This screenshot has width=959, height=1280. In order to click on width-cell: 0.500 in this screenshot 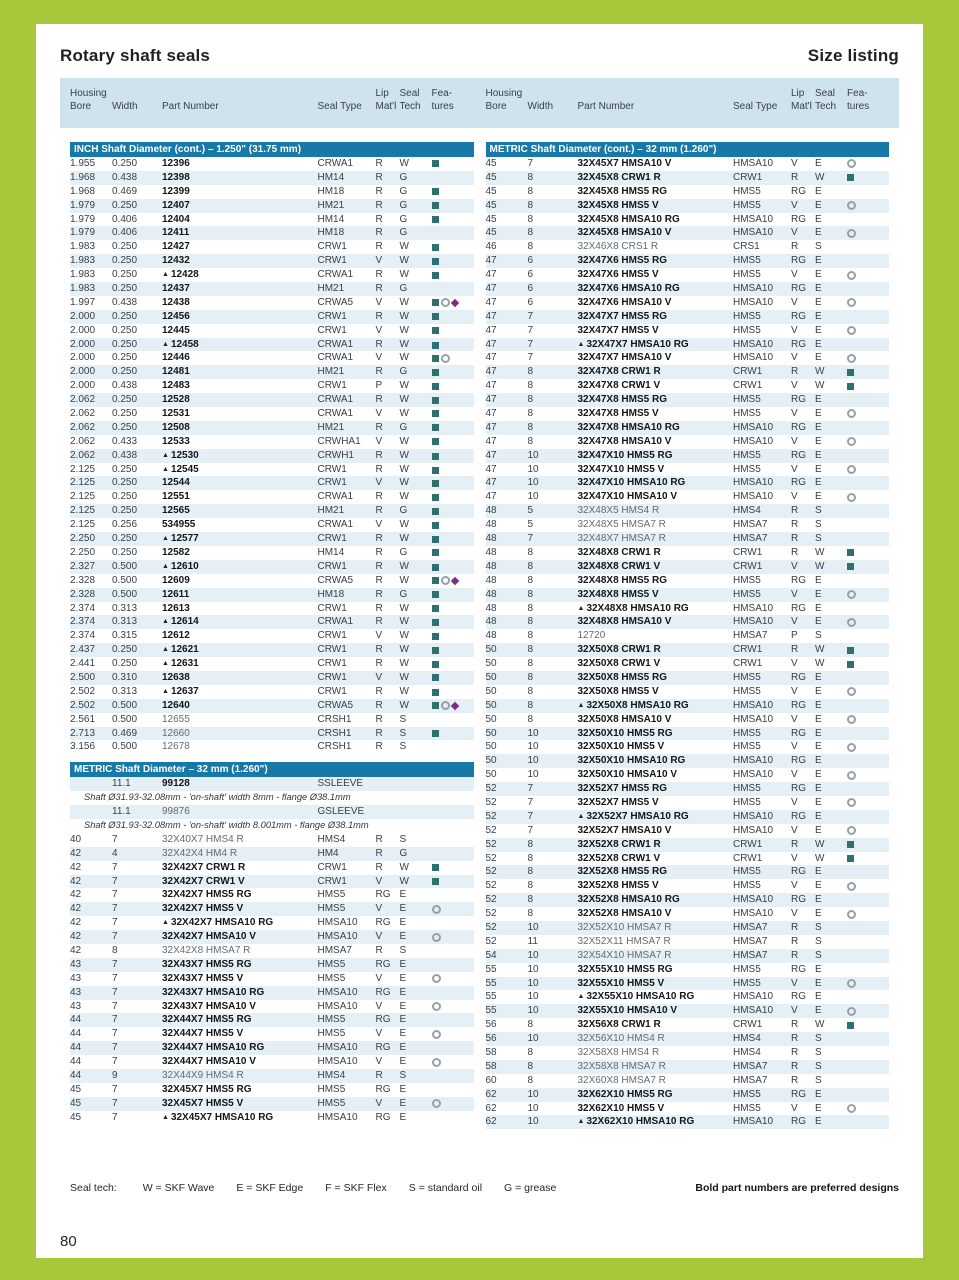, I will do `click(125, 566)`.